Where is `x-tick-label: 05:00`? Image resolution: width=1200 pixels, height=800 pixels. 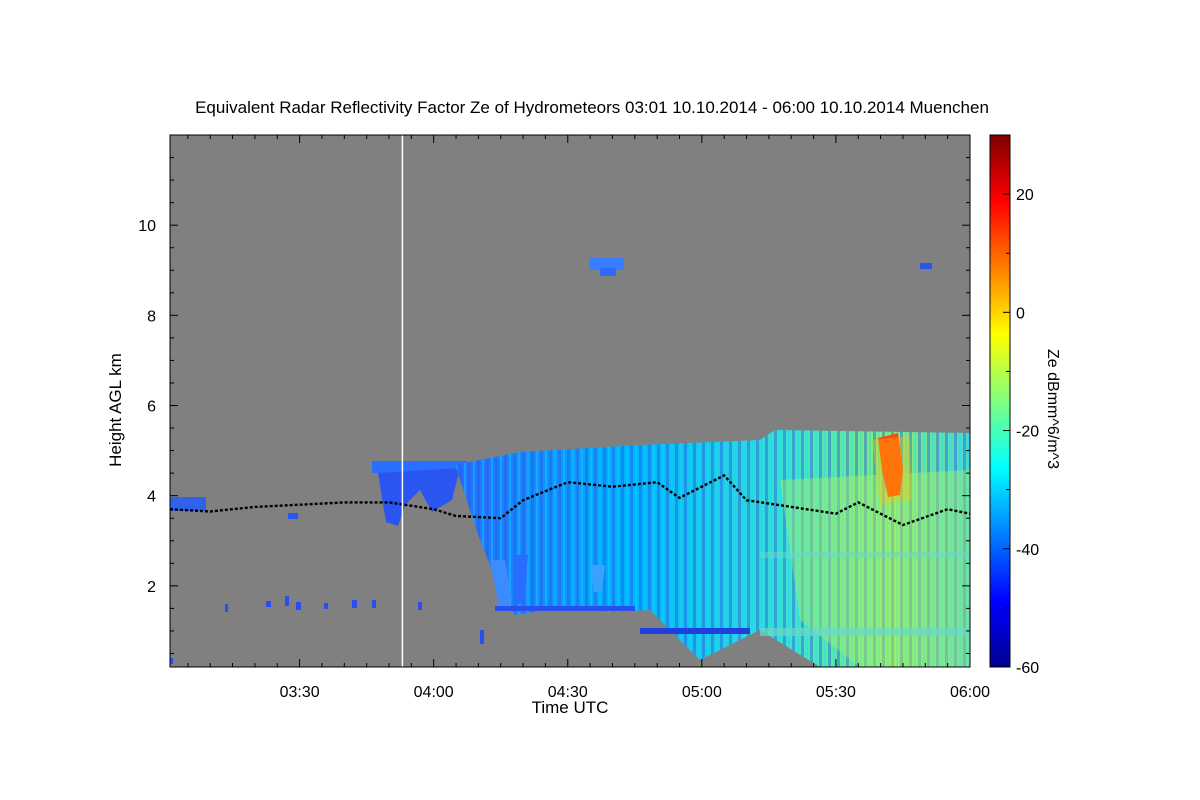 x-tick-label: 05:00 is located at coordinates (702, 692).